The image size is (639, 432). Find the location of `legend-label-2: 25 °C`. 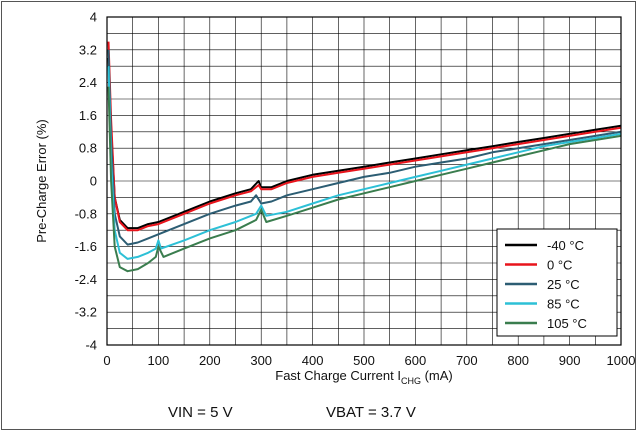

legend-label-2: 25 °C is located at coordinates (563, 284).